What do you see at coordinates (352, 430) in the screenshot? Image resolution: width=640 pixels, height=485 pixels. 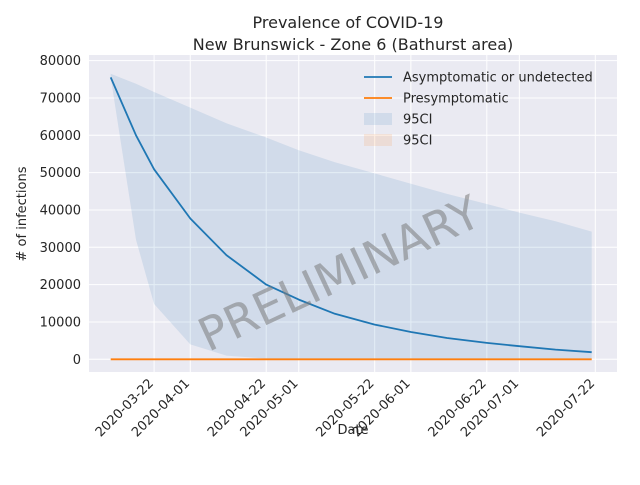 I see `x-axis-title: Date` at bounding box center [352, 430].